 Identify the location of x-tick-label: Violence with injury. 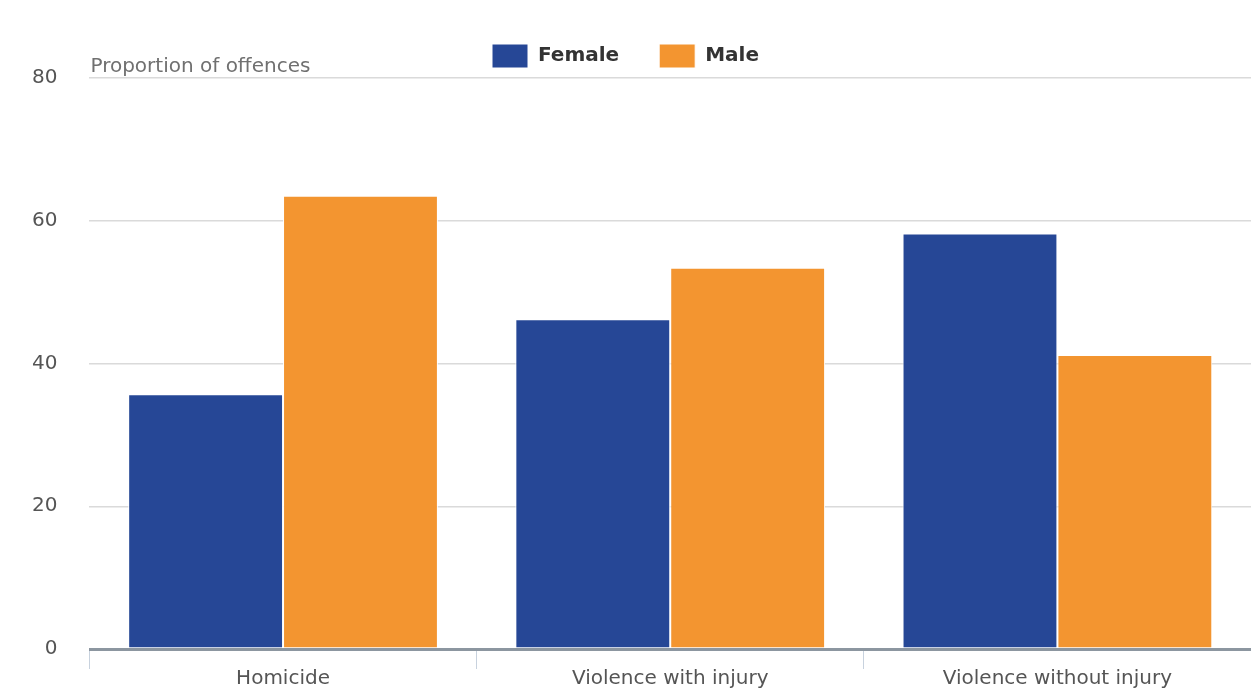
(670, 677).